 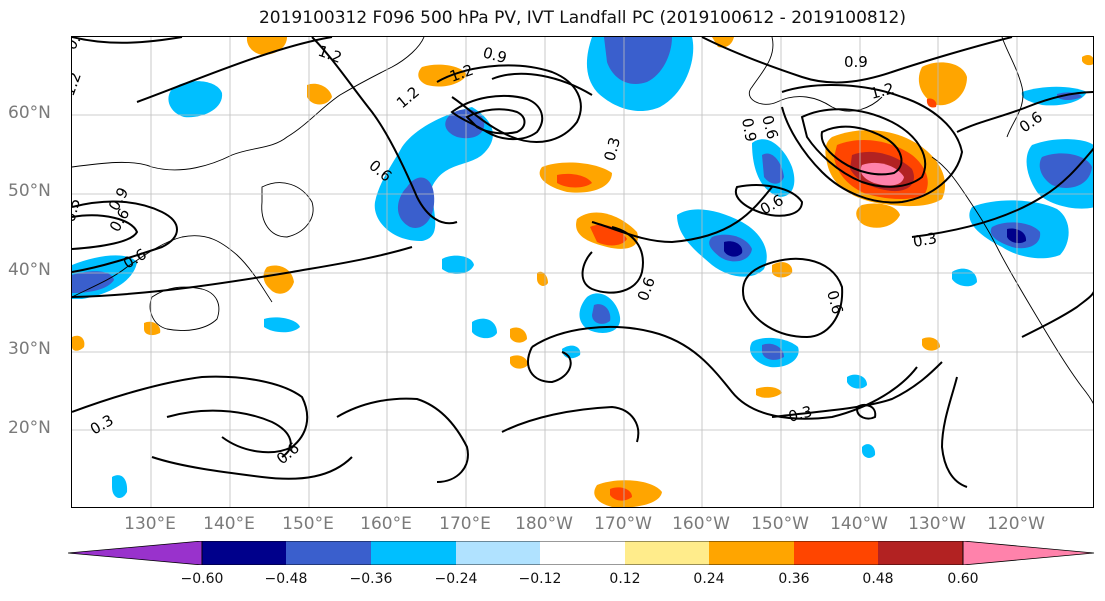 What do you see at coordinates (465, 524) in the screenshot?
I see `lon-label-170e: 170°E` at bounding box center [465, 524].